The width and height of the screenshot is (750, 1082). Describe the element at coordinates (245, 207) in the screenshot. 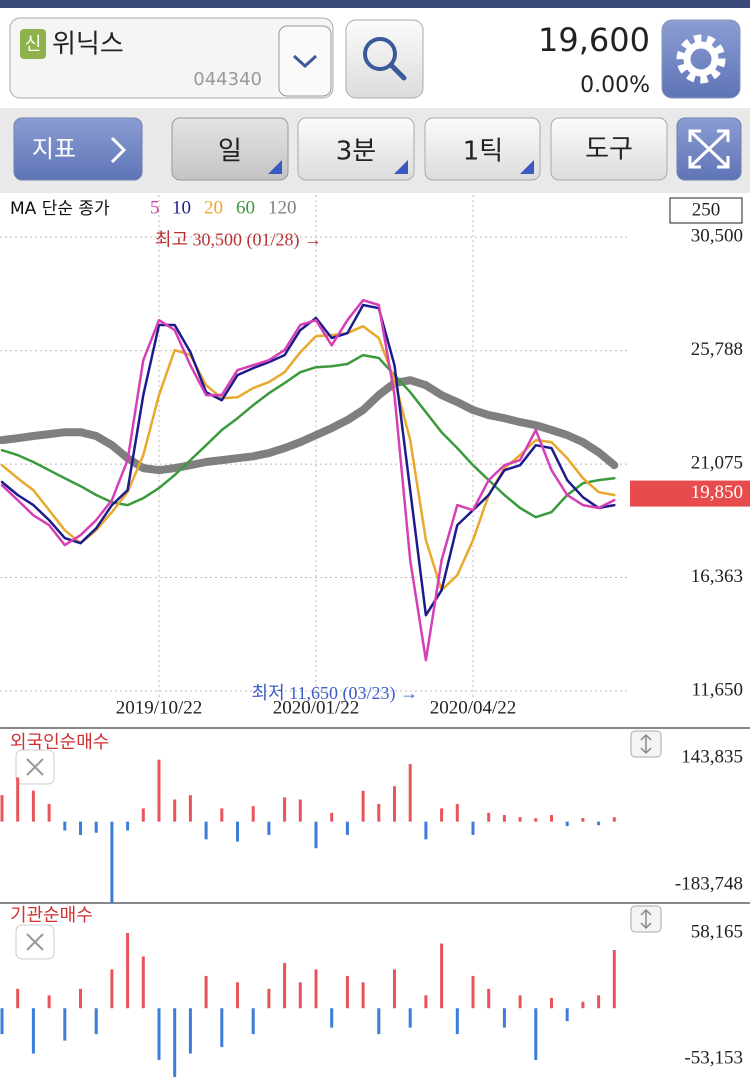

I see `legend-entry: 60` at that location.